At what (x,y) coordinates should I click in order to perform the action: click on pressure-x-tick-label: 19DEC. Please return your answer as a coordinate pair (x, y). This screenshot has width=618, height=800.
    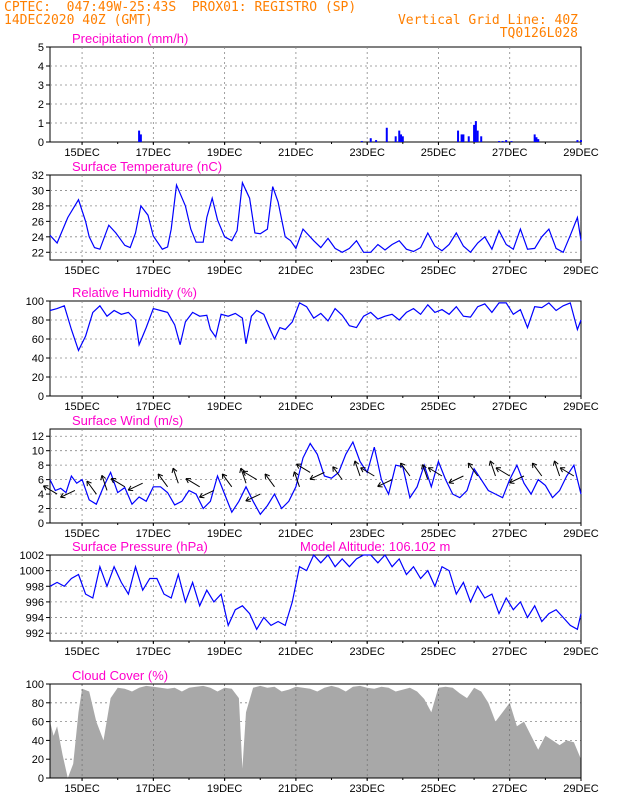
    Looking at the image, I should click on (225, 652).